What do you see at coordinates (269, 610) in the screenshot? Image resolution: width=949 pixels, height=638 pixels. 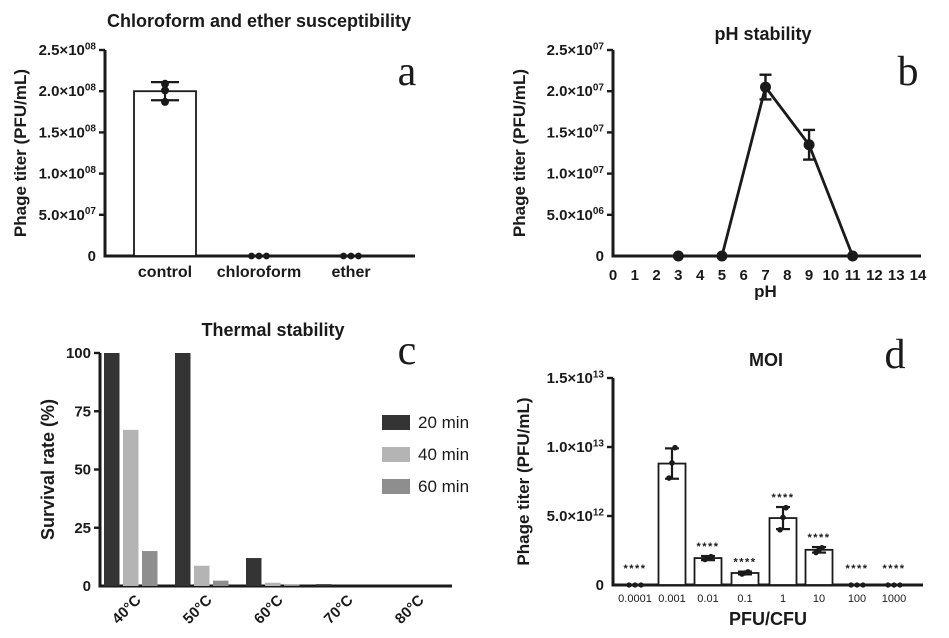 I see `x-tick-label: 60°C` at bounding box center [269, 610].